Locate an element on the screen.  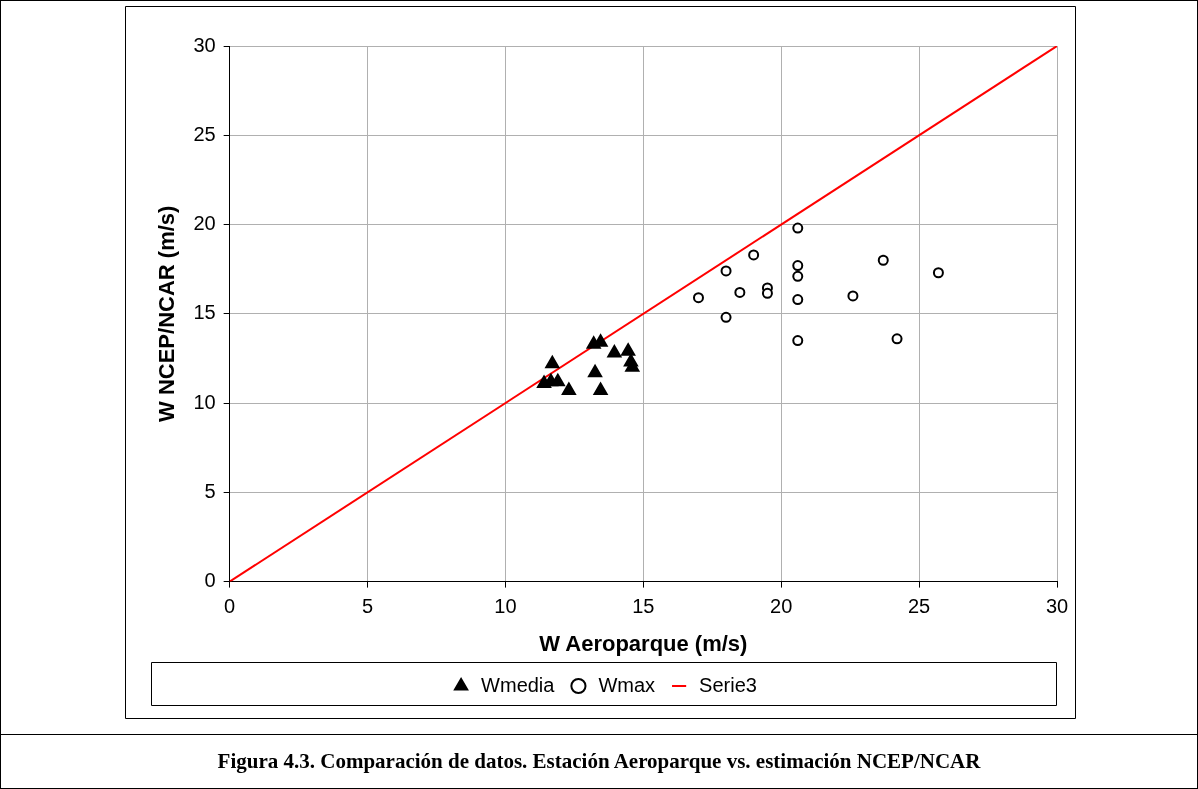
legend-label: Wmedia is located at coordinates (518, 684).